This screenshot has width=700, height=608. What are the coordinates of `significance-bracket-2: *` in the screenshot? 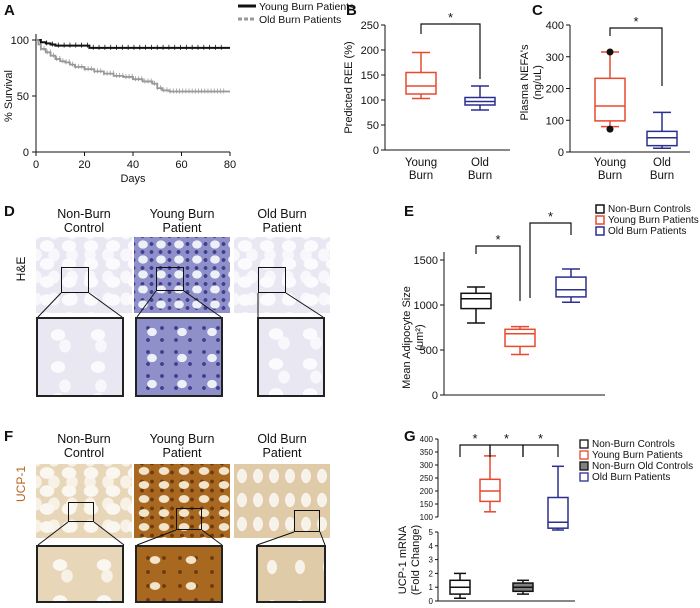 It's located at (506, 444).